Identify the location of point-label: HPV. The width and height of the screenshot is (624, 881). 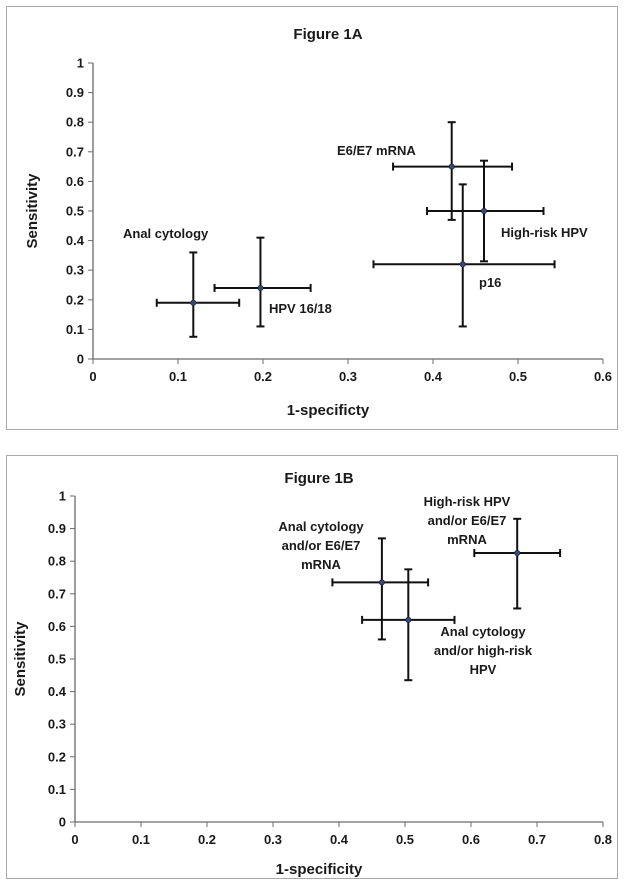
(483, 669).